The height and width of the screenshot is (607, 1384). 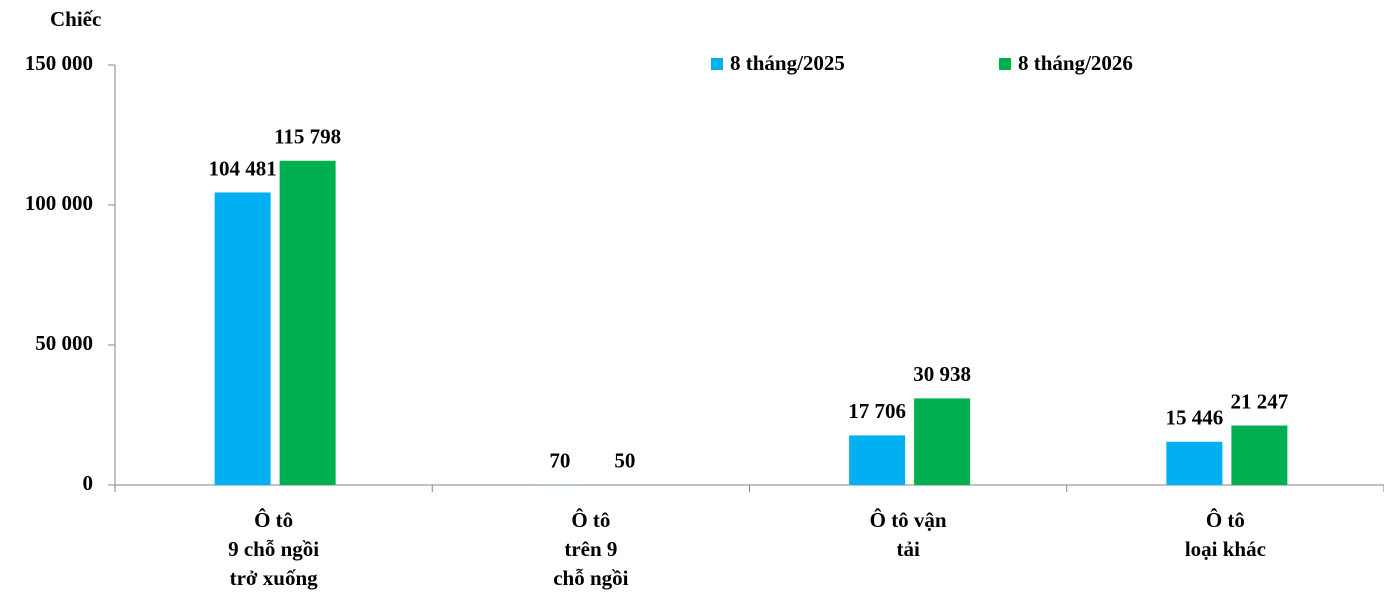 What do you see at coordinates (1260, 401) in the screenshot?
I see `value-label: 21 247` at bounding box center [1260, 401].